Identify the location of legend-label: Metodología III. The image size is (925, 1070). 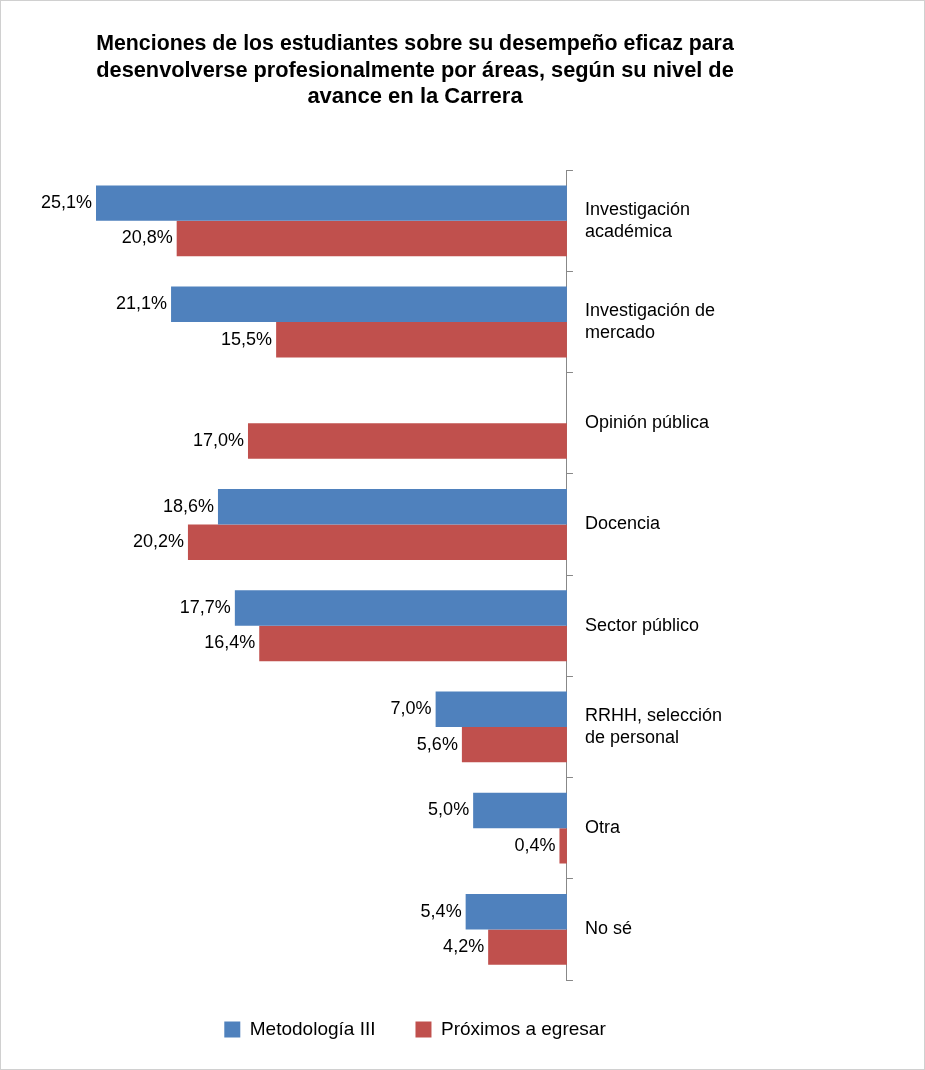
(312, 1028).